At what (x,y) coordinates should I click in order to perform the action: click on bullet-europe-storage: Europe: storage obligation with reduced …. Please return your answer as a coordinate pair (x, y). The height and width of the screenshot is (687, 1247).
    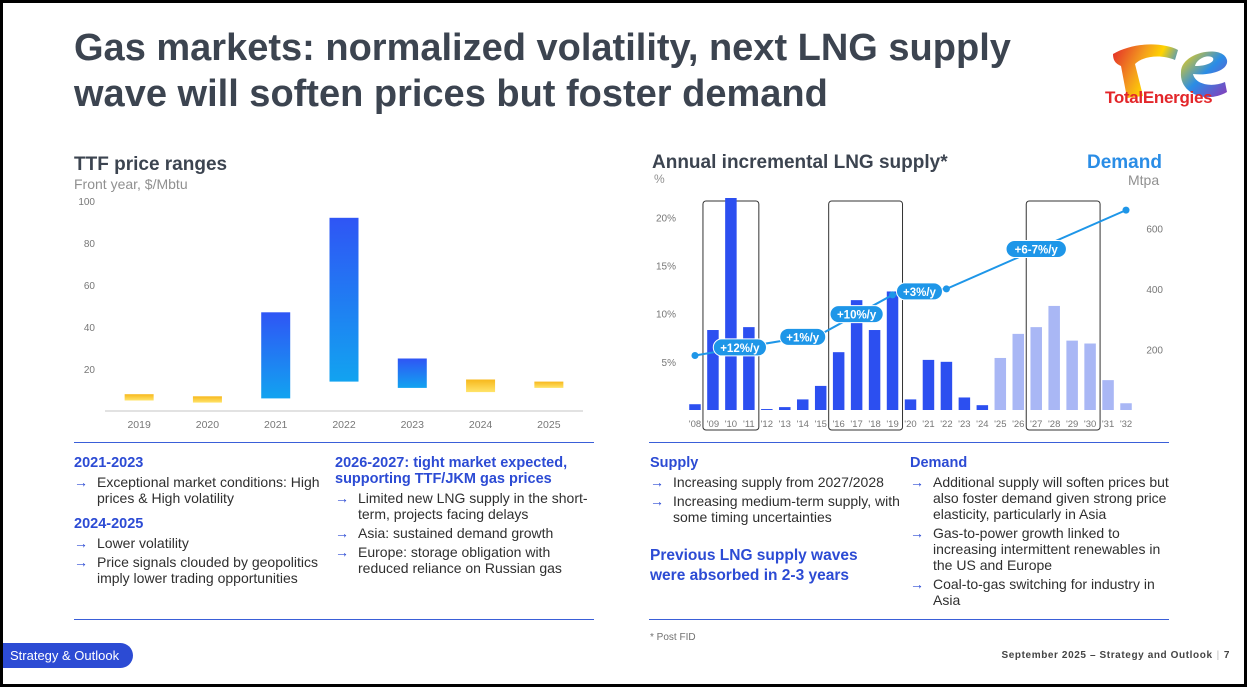
    Looking at the image, I should click on (460, 560).